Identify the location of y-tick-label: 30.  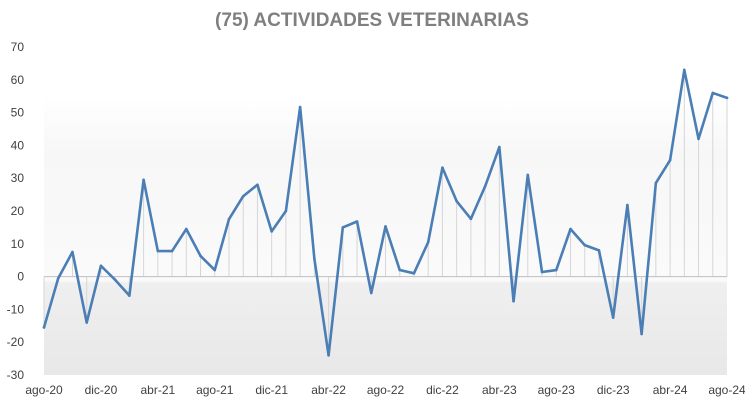
(18, 178).